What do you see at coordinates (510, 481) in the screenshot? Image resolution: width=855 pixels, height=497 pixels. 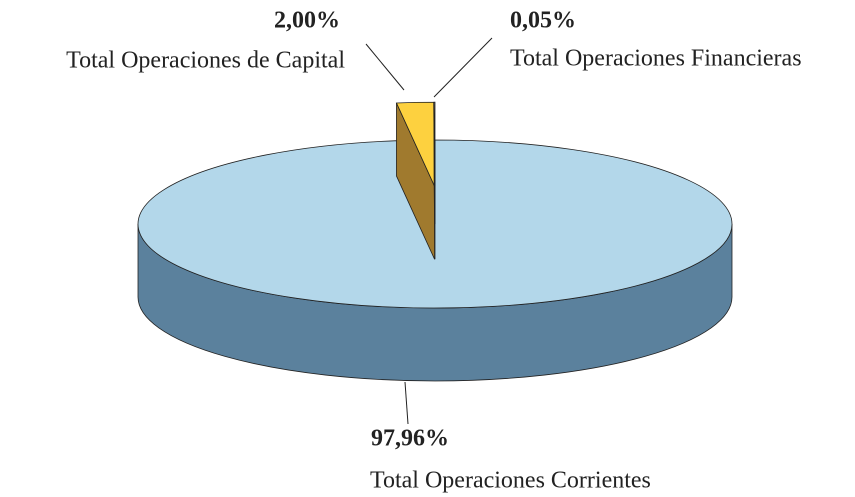 I see `category-label: Total Operaciones Corrientes` at bounding box center [510, 481].